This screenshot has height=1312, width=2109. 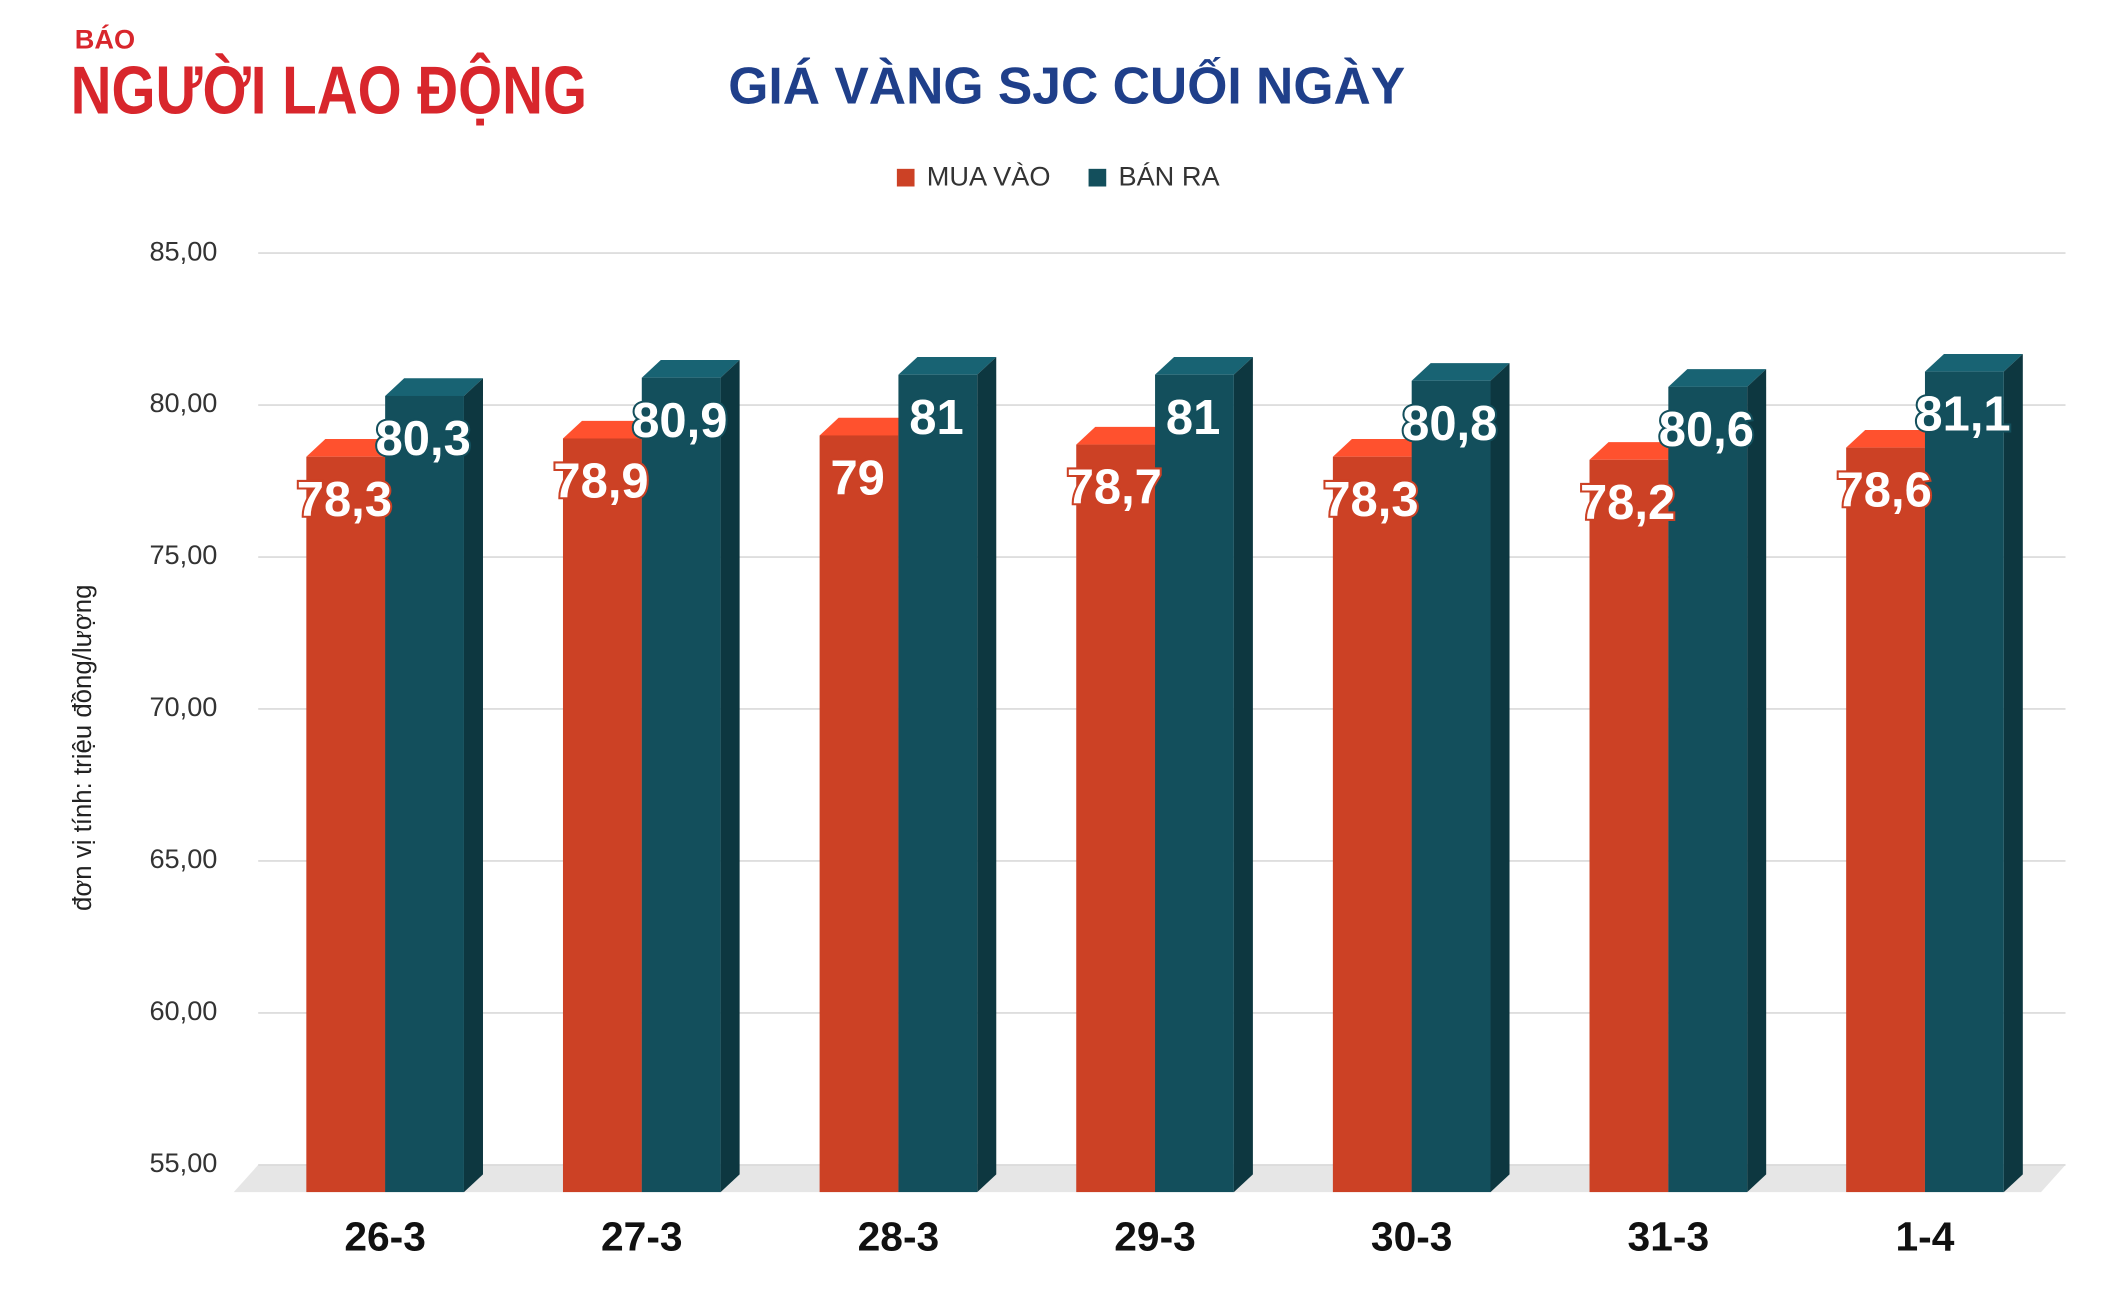 I want to click on x-tick-label: 1-4, so click(x=1925, y=1236).